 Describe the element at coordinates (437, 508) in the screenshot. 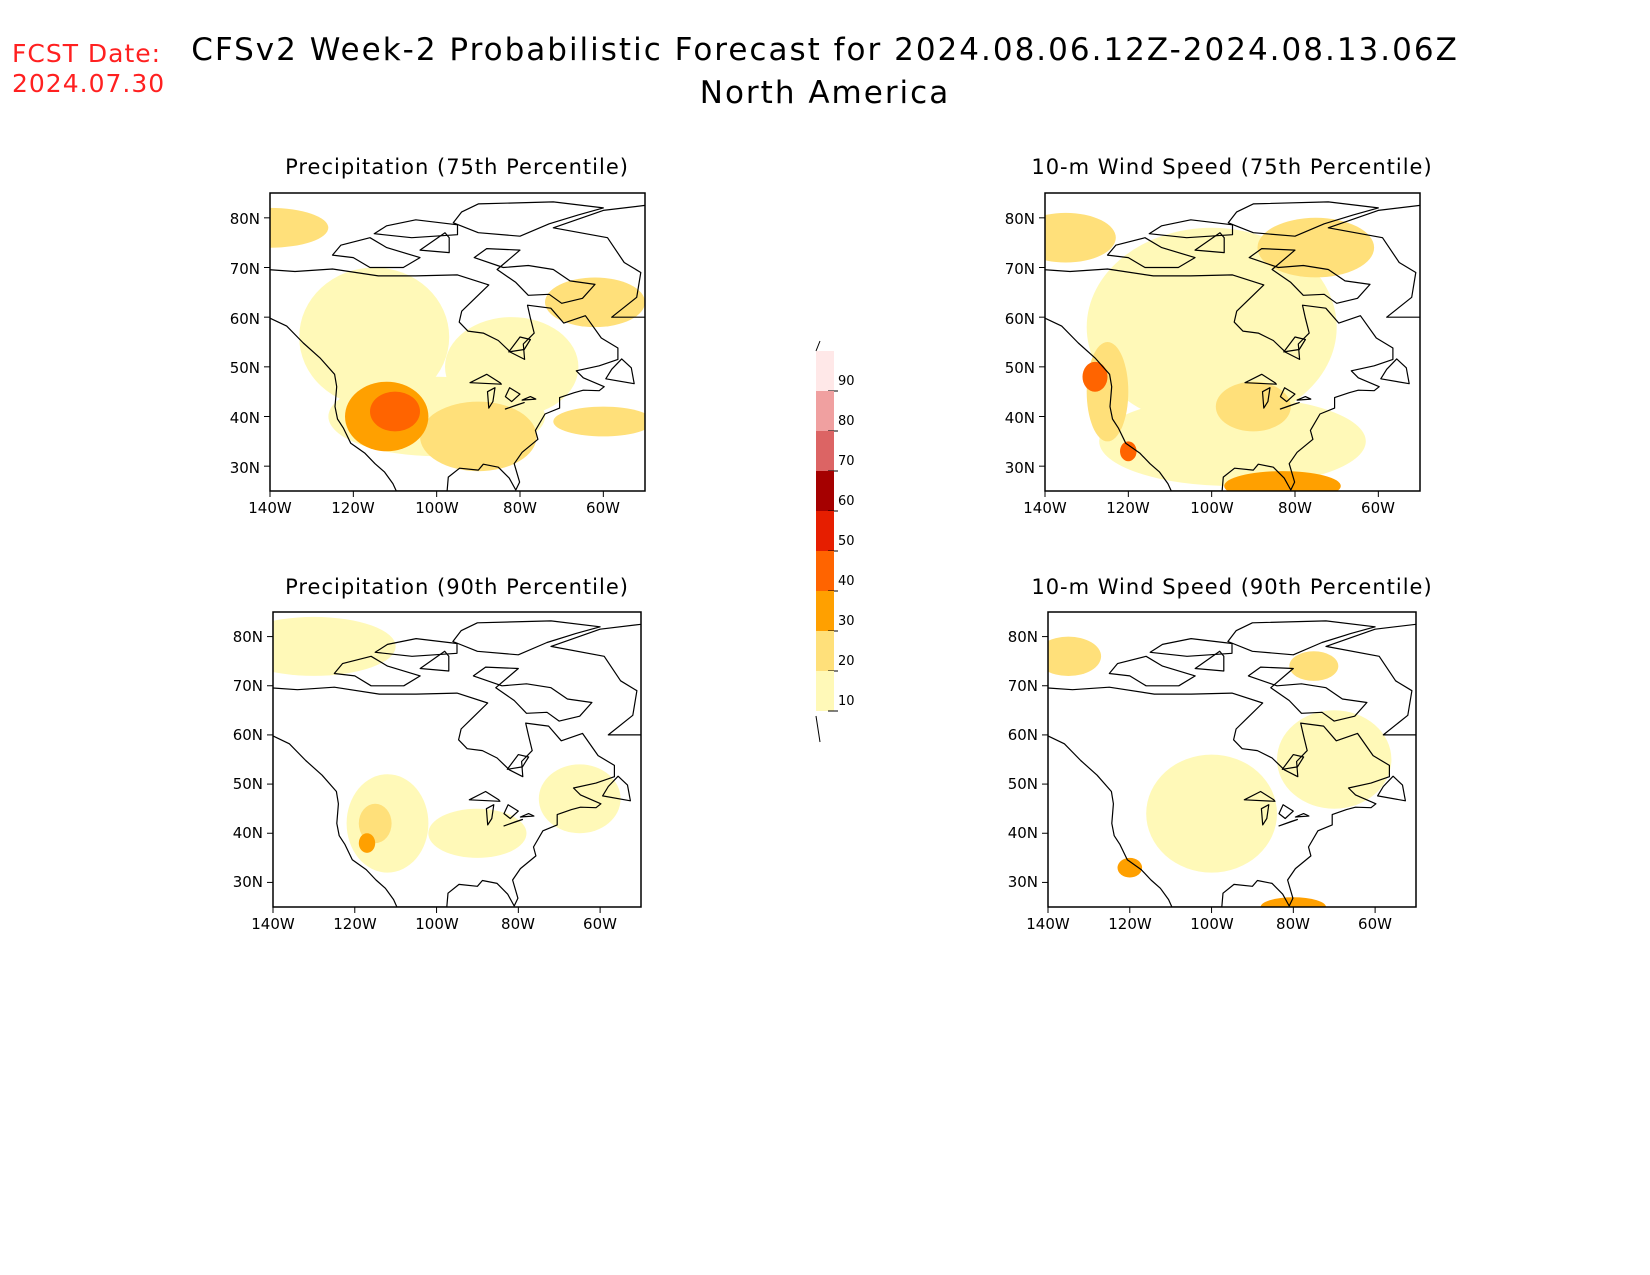

I see `lon-tick-label: 100W` at that location.